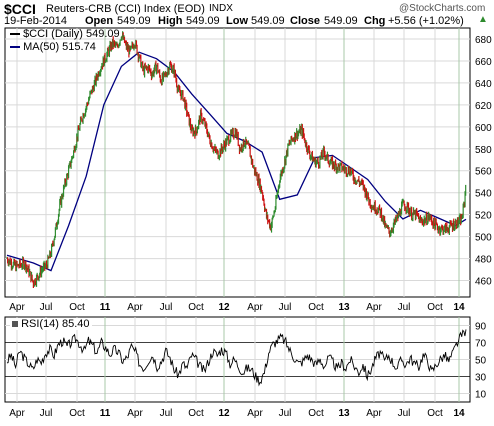 This screenshot has width=494, height=426. What do you see at coordinates (224, 307) in the screenshot?
I see `price-x-tick: 12` at bounding box center [224, 307].